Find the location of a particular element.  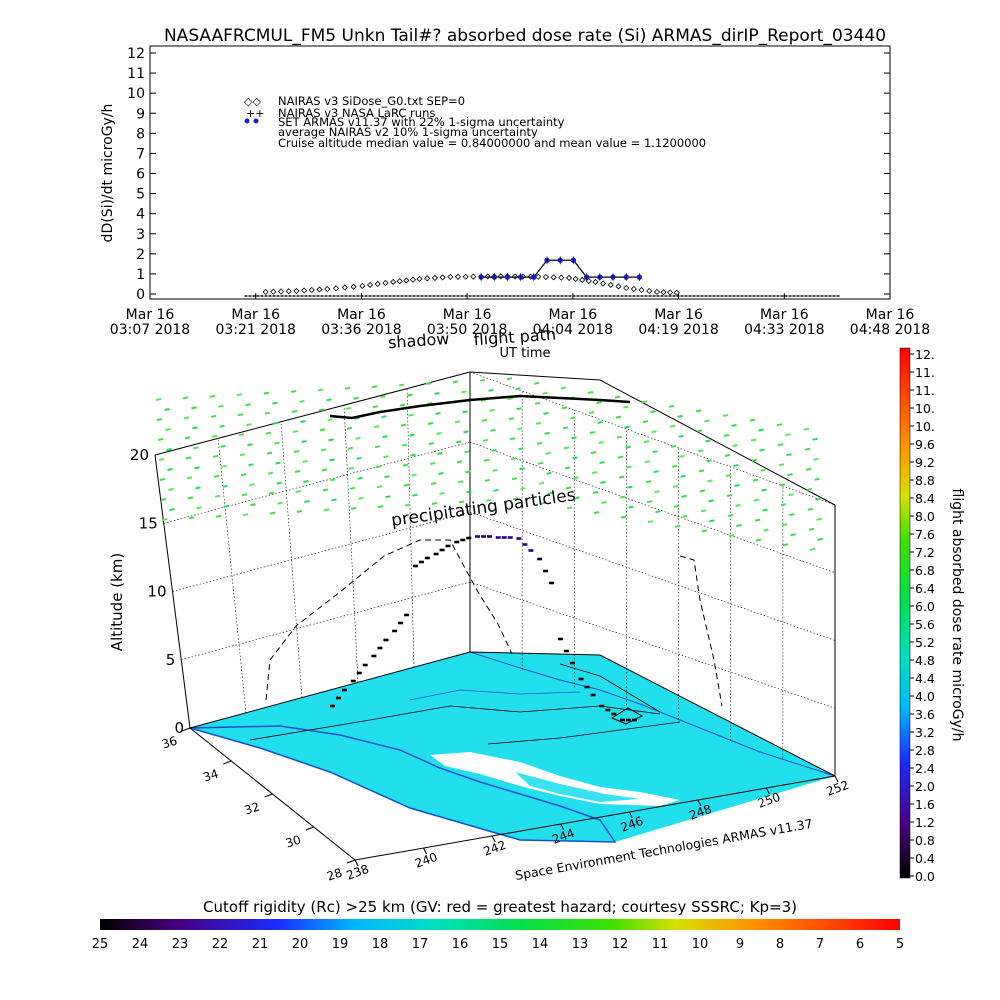

legend-symbol-dot is located at coordinates (256, 121).